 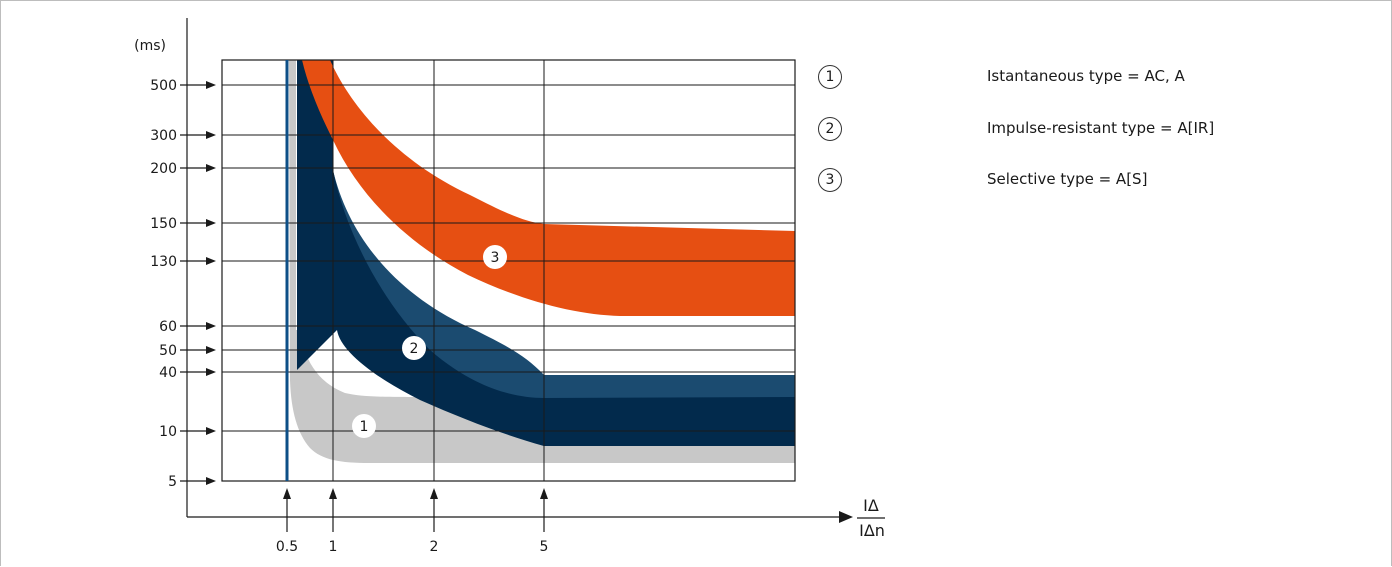 I want to click on y-tick-label: 500, so click(x=163, y=86).